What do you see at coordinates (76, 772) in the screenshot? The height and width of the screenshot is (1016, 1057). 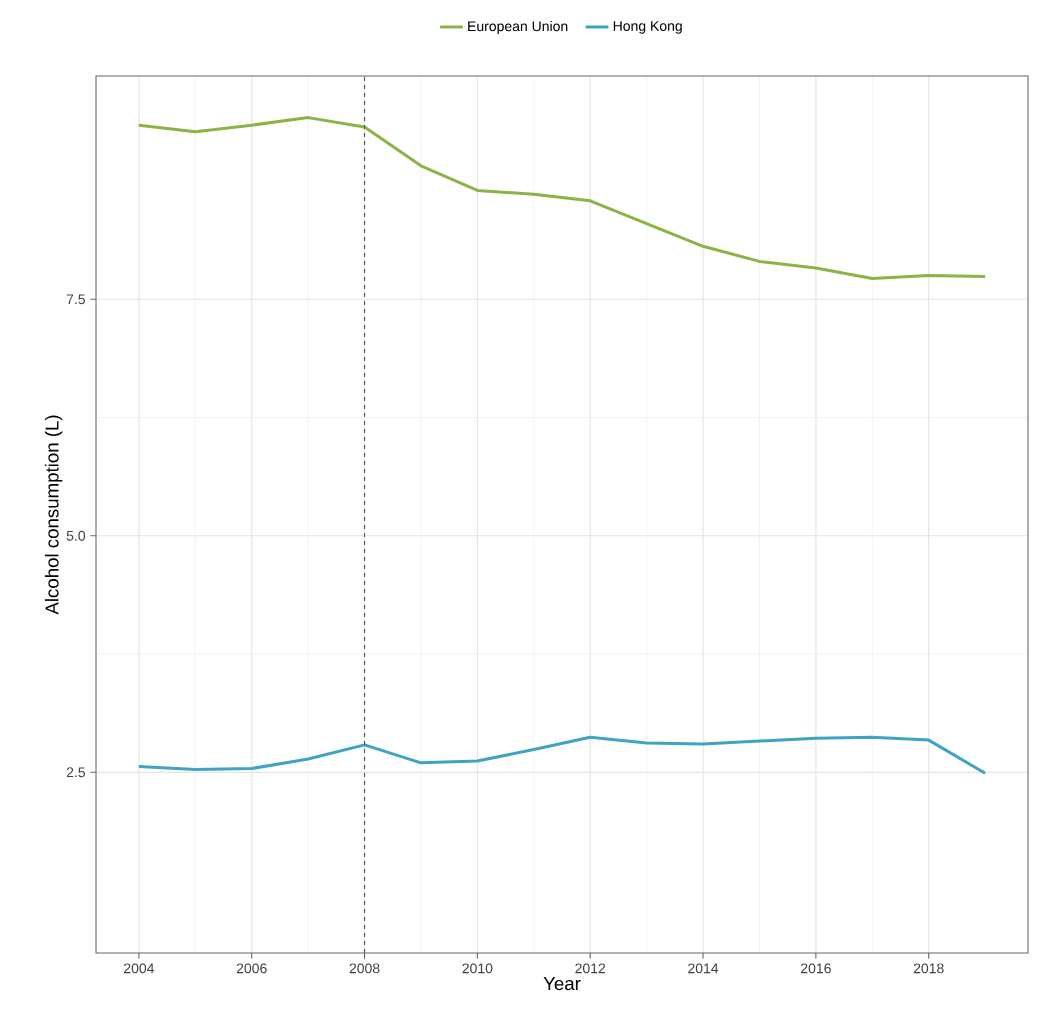 I see `y-tick-label: 2.5` at bounding box center [76, 772].